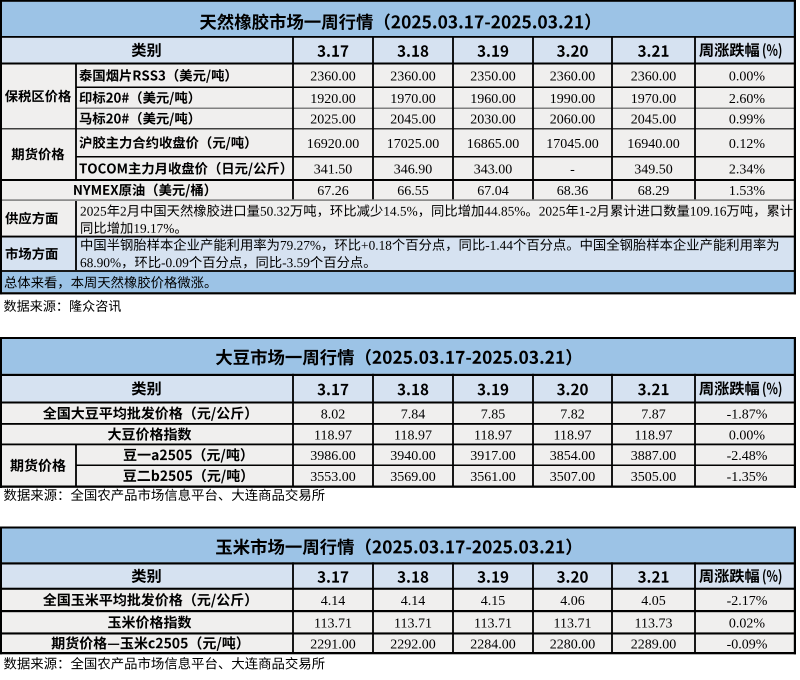 This screenshot has width=800, height=680. What do you see at coordinates (573, 99) in the screenshot?
I see `svg-text: 1990.00` at bounding box center [573, 99].